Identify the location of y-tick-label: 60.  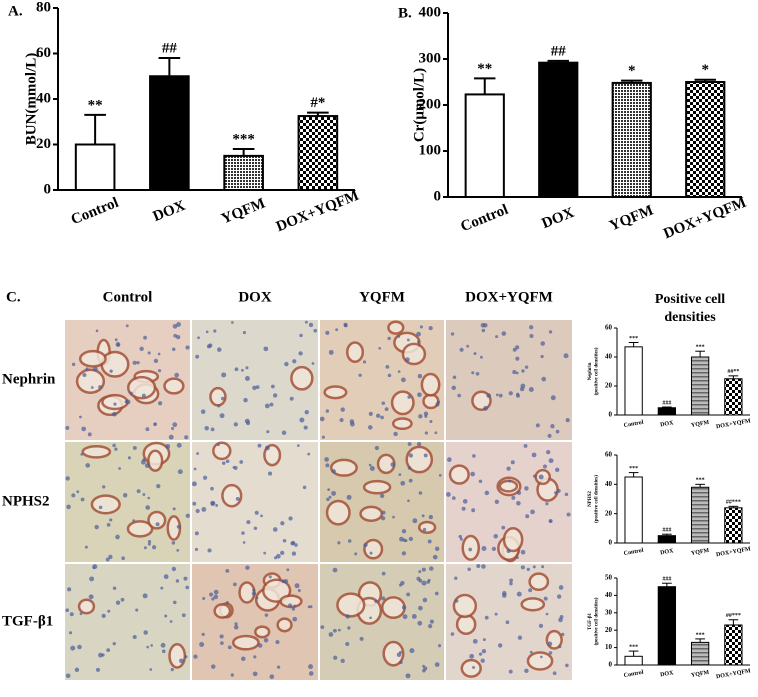
(609, 328).